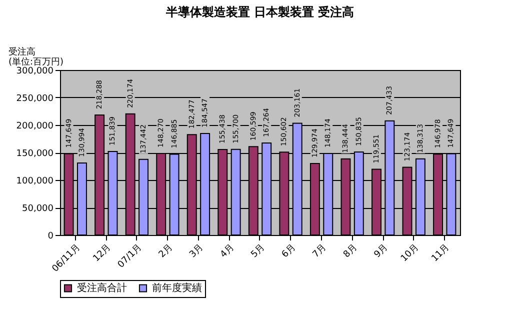 This screenshot has width=505, height=320. Describe the element at coordinates (35, 71) in the screenshot. I see `y-tick-label: 300,000` at that location.